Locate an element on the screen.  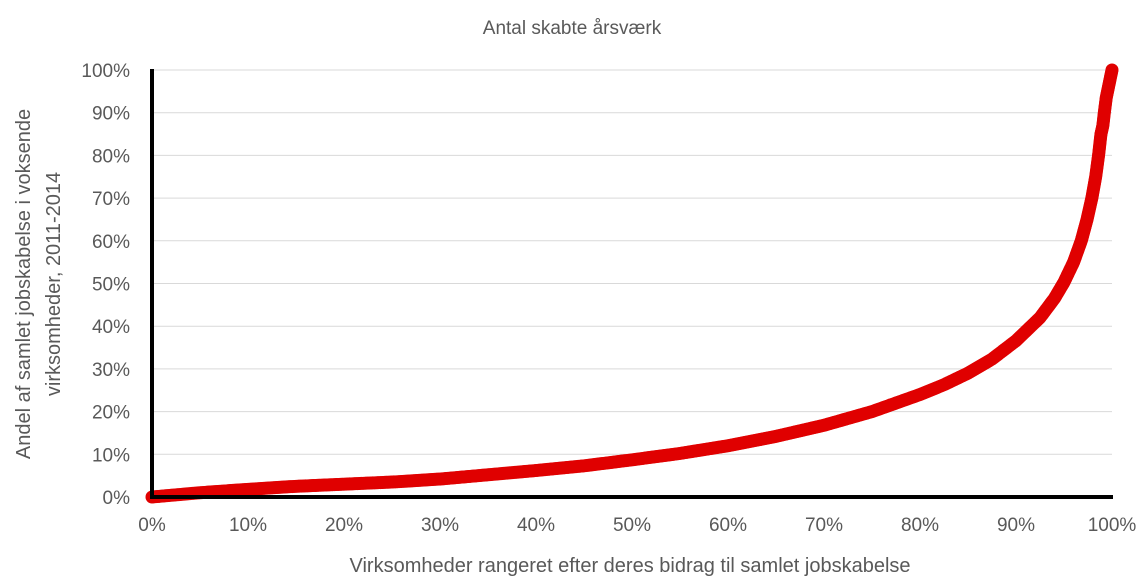
x-tick-label: 100% is located at coordinates (1112, 525).